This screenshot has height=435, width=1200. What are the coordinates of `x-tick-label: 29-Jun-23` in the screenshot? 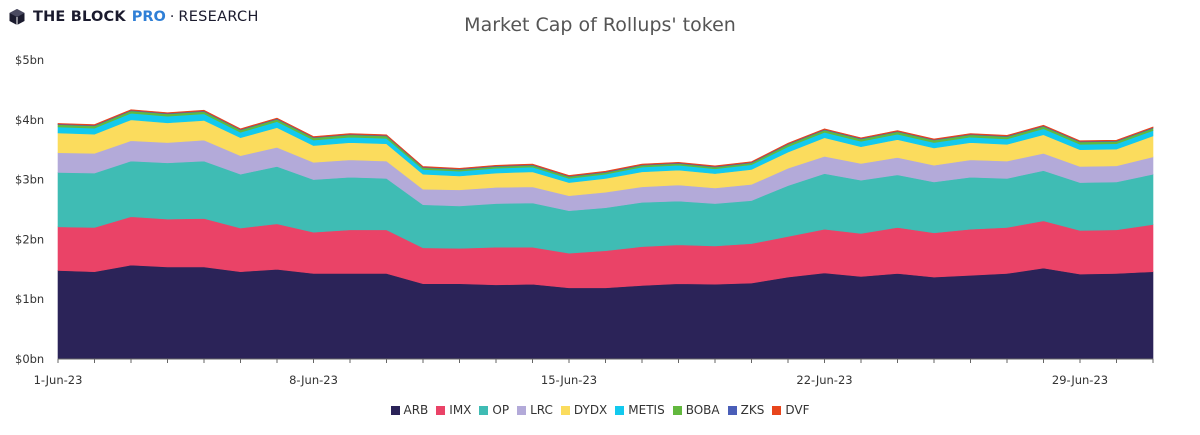 It's located at (1080, 380).